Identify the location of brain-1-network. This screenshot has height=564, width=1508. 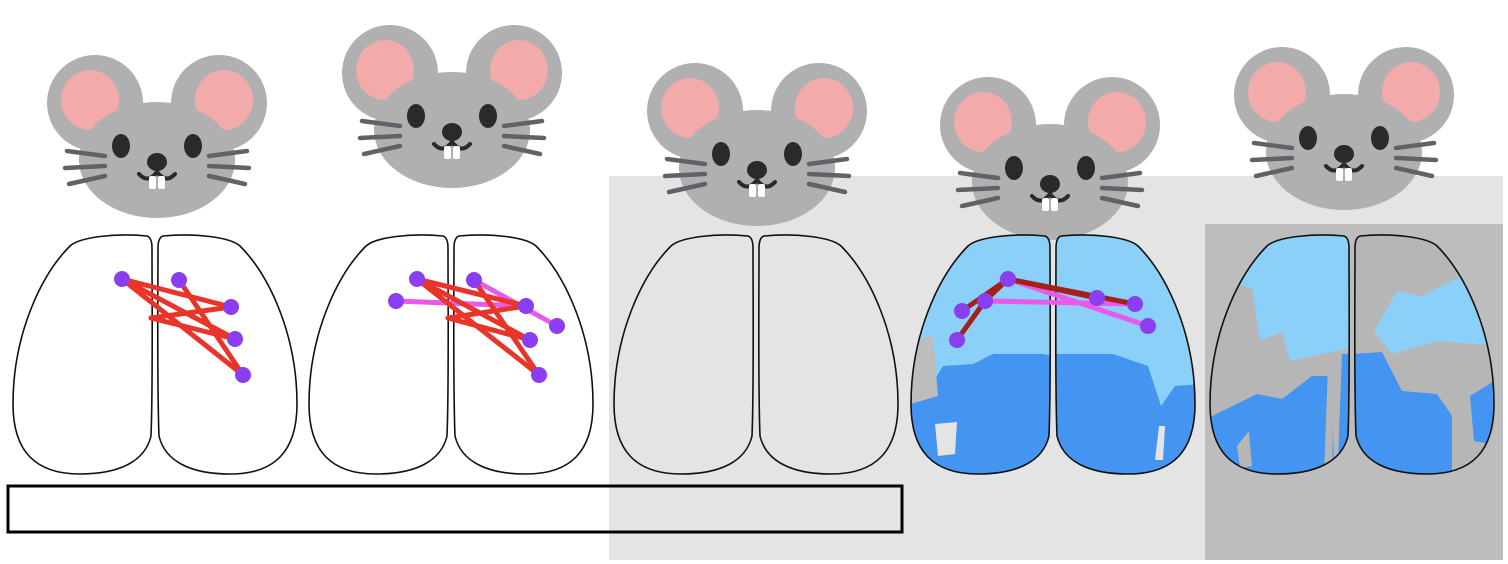
(182, 327).